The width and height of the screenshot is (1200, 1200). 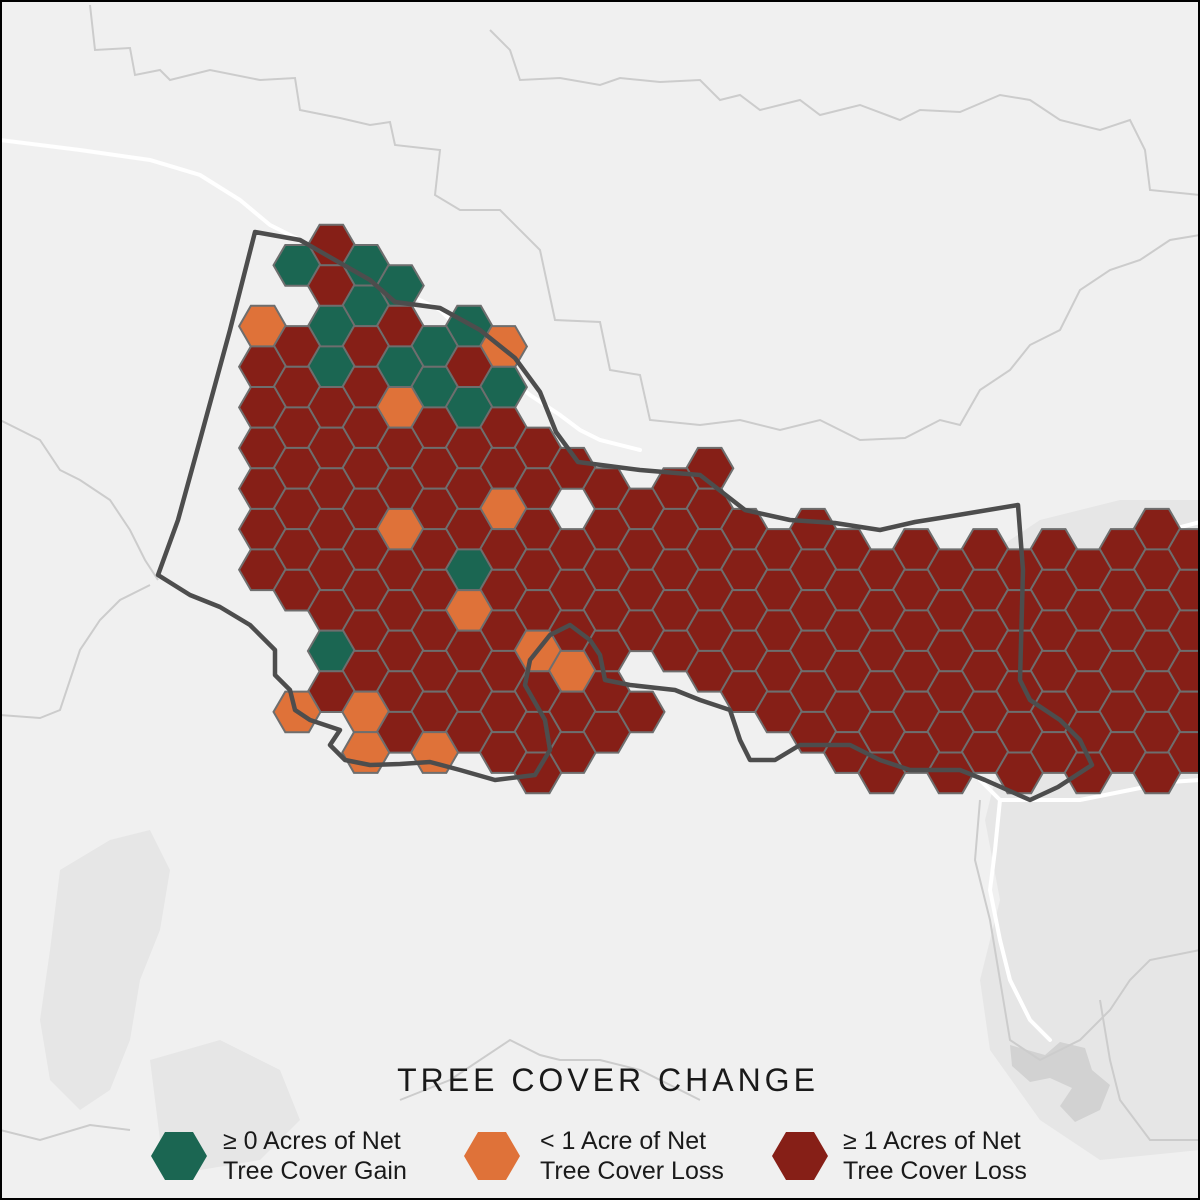 I want to click on legend-swatch-small-loss, so click(x=492, y=1156).